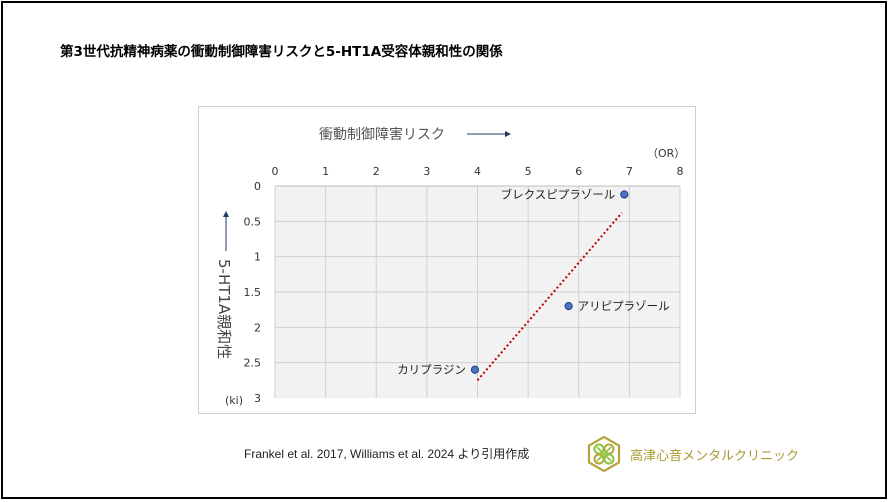  What do you see at coordinates (477, 171) in the screenshot?
I see `x-tick-label: 4` at bounding box center [477, 171].